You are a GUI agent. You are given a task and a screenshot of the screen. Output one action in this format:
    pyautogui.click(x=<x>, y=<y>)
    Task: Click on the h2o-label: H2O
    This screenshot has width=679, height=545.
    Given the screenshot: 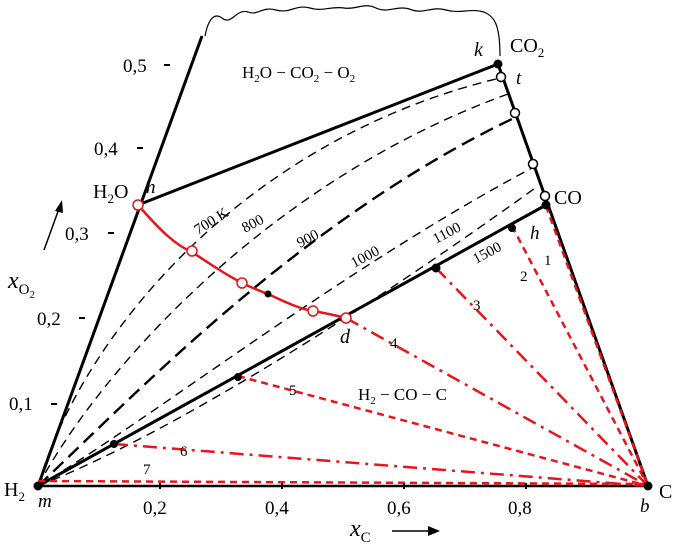 What is the action you would take?
    pyautogui.click(x=110, y=193)
    